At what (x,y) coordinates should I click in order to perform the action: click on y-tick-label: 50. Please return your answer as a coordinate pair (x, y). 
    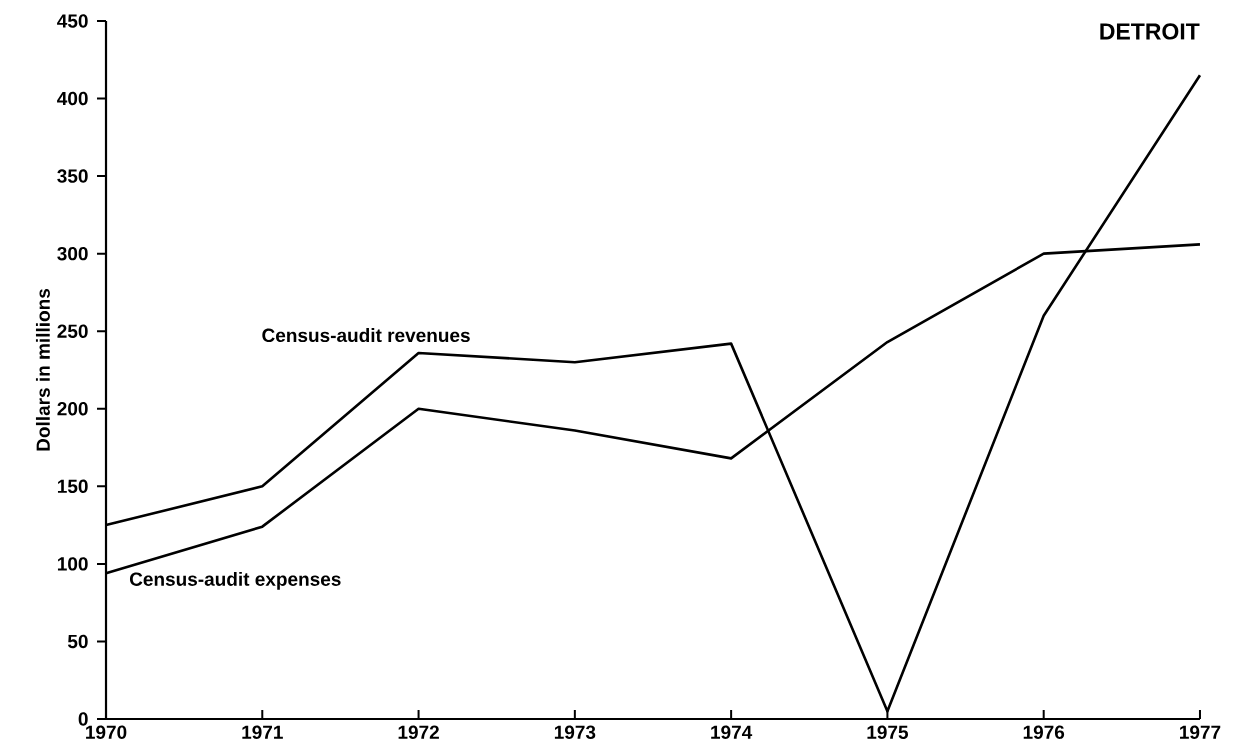
    Looking at the image, I should click on (77, 641).